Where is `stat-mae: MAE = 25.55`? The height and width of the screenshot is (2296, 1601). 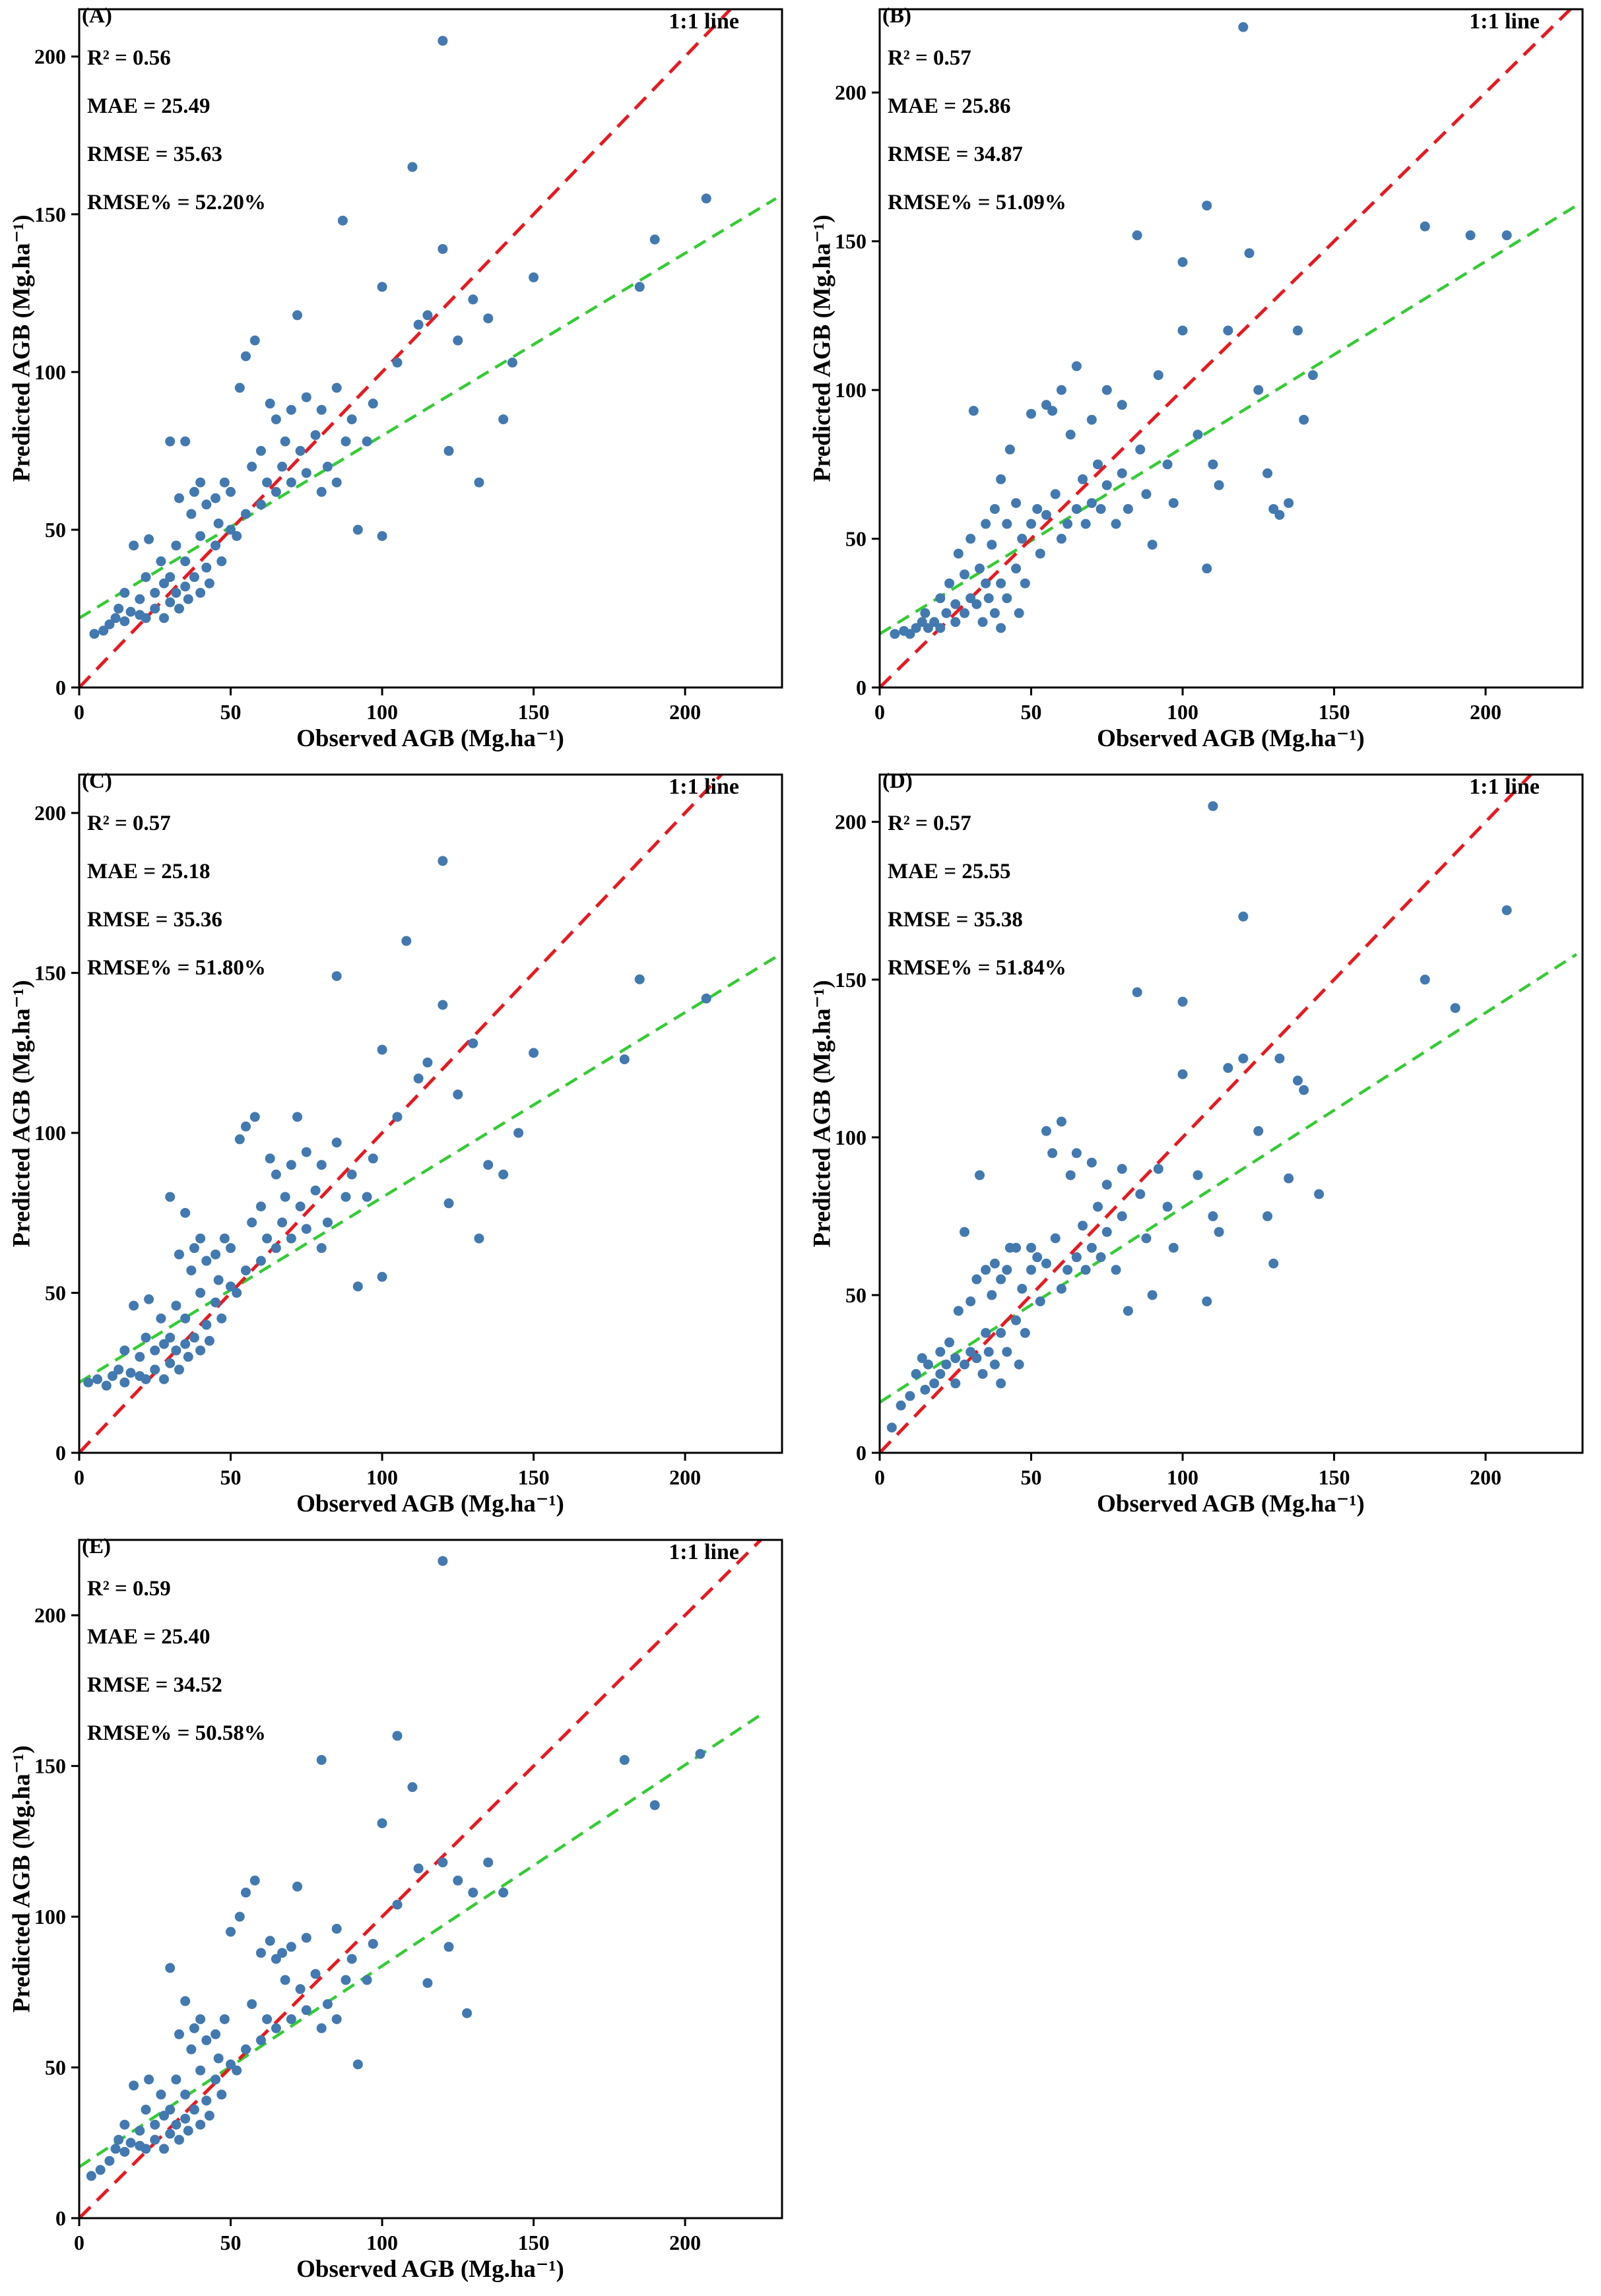 stat-mae: MAE = 25.55 is located at coordinates (949, 871).